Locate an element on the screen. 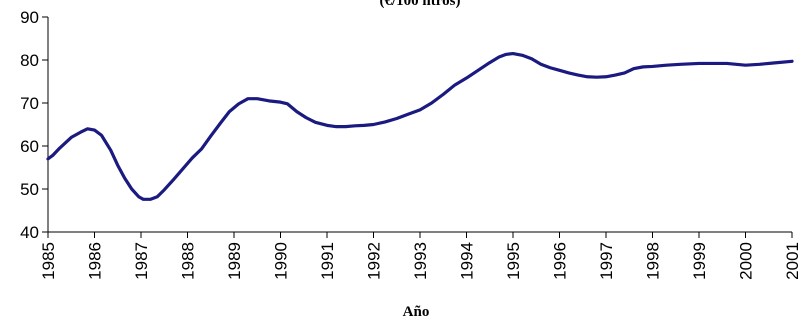 Image resolution: width=802 pixels, height=329 pixels. y-tick-label: 60 is located at coordinates (29, 146).